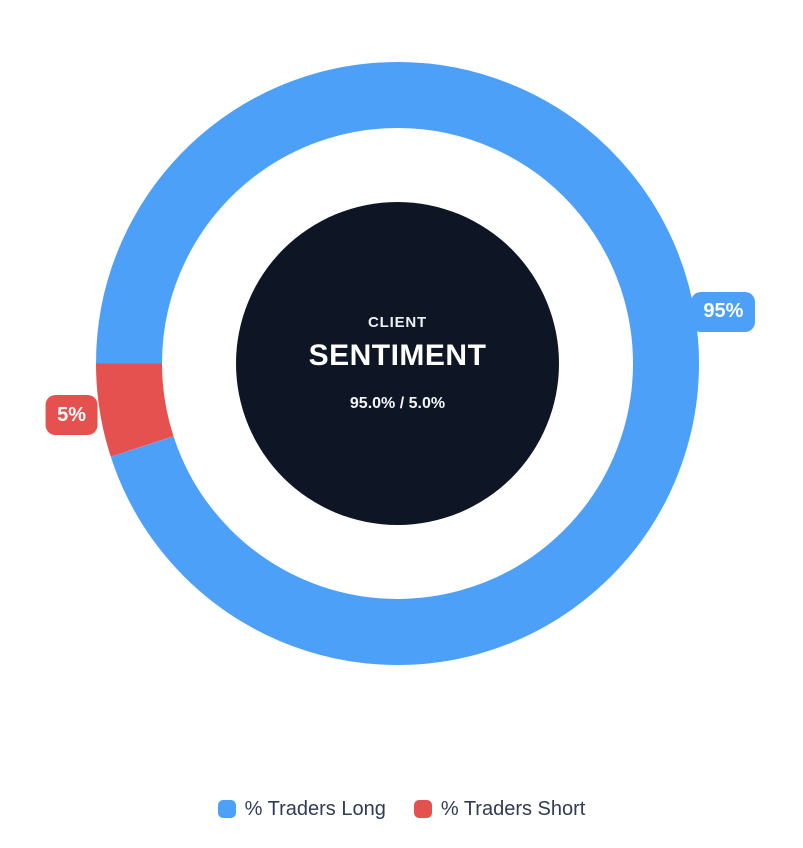  I want to click on center-label-sentiment: SENTIMENT, so click(397, 355).